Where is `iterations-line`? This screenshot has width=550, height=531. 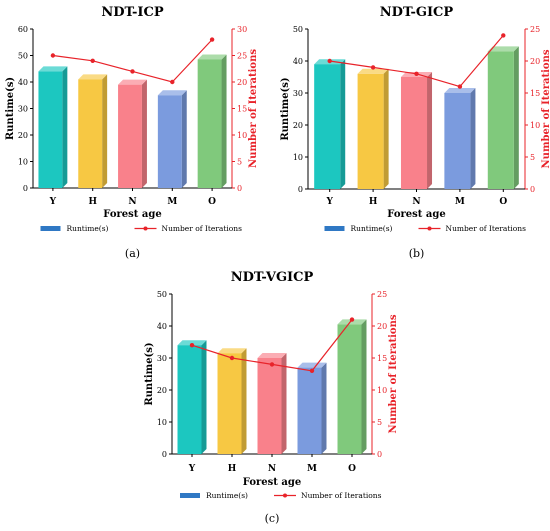
iterations-line is located at coordinates (132, 61).